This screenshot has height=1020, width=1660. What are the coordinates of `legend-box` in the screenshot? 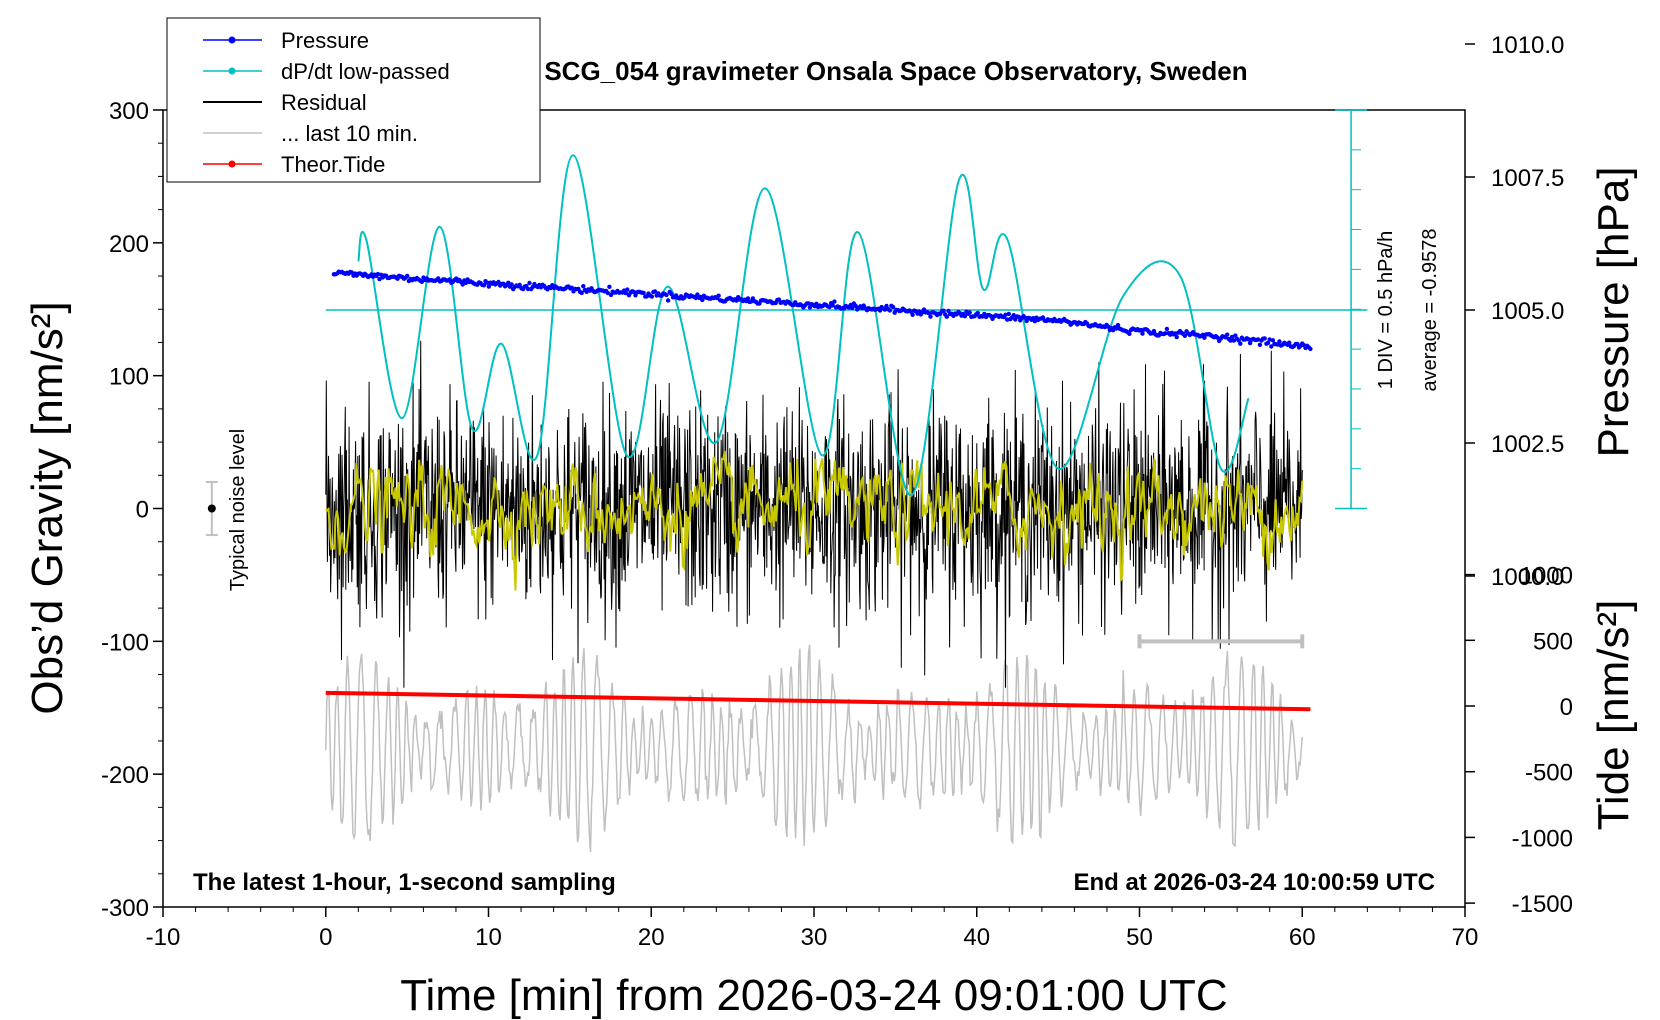 It's located at (353, 100).